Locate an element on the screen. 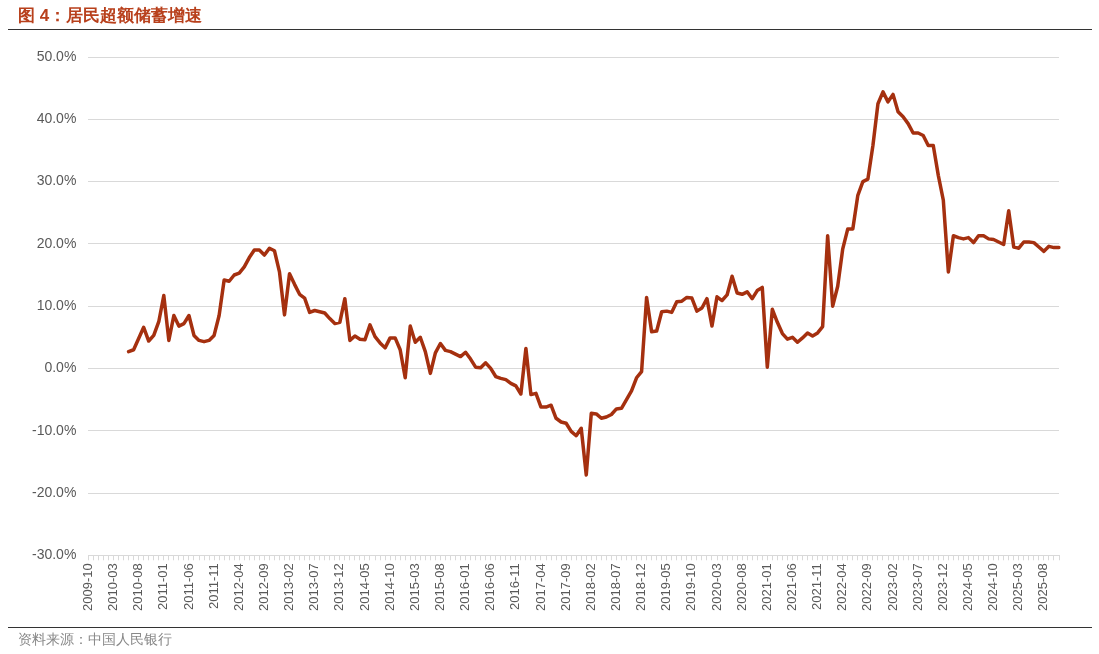 This screenshot has width=1099, height=654. x-tick-label: 2011-11 is located at coordinates (213, 586).